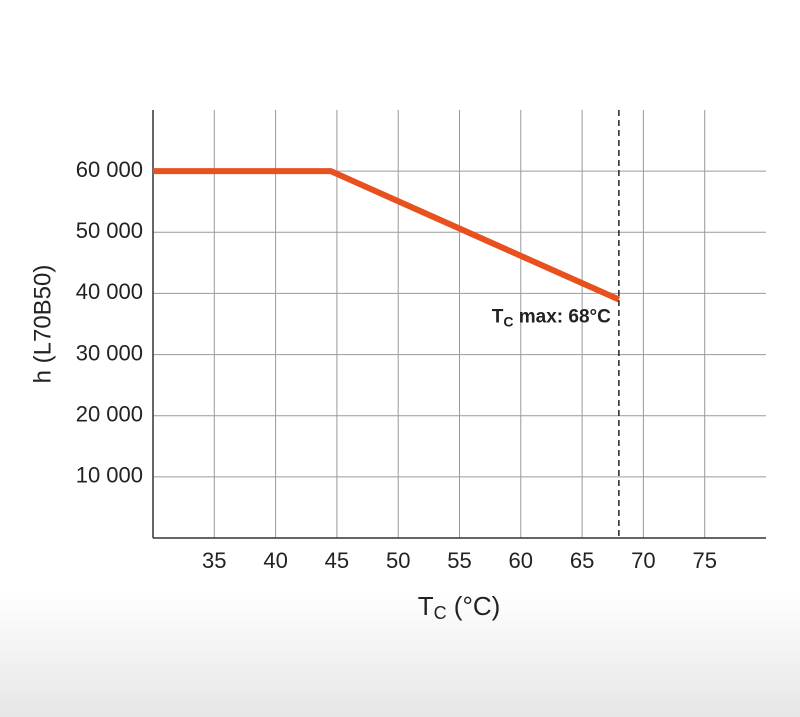 The image size is (800, 717). I want to click on y-tick-label: 20 000, so click(109, 414).